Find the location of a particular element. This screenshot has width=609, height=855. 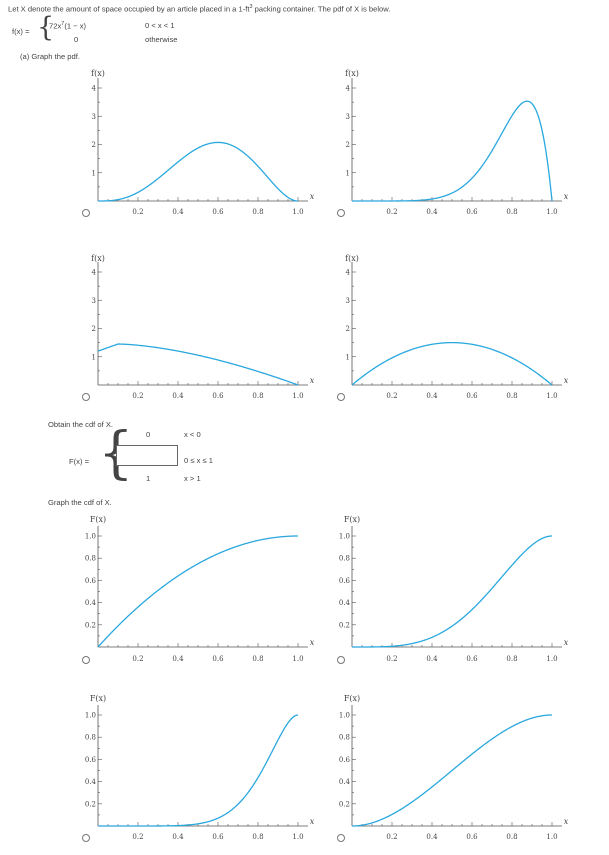

chart-cdf-option-1: 0.2 0.4 0.6 0.8 1.0 0.2 0.4 0.6 0.8 1.0 F(x) x is located at coordinates (200, 589).